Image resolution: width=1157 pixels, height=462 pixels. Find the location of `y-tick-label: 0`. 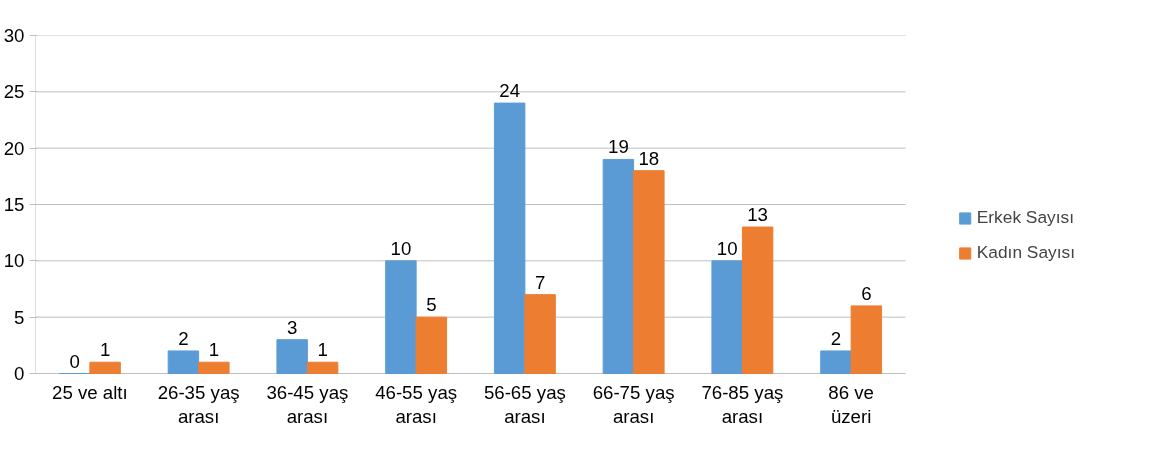

y-tick-label: 0 is located at coordinates (19, 373).